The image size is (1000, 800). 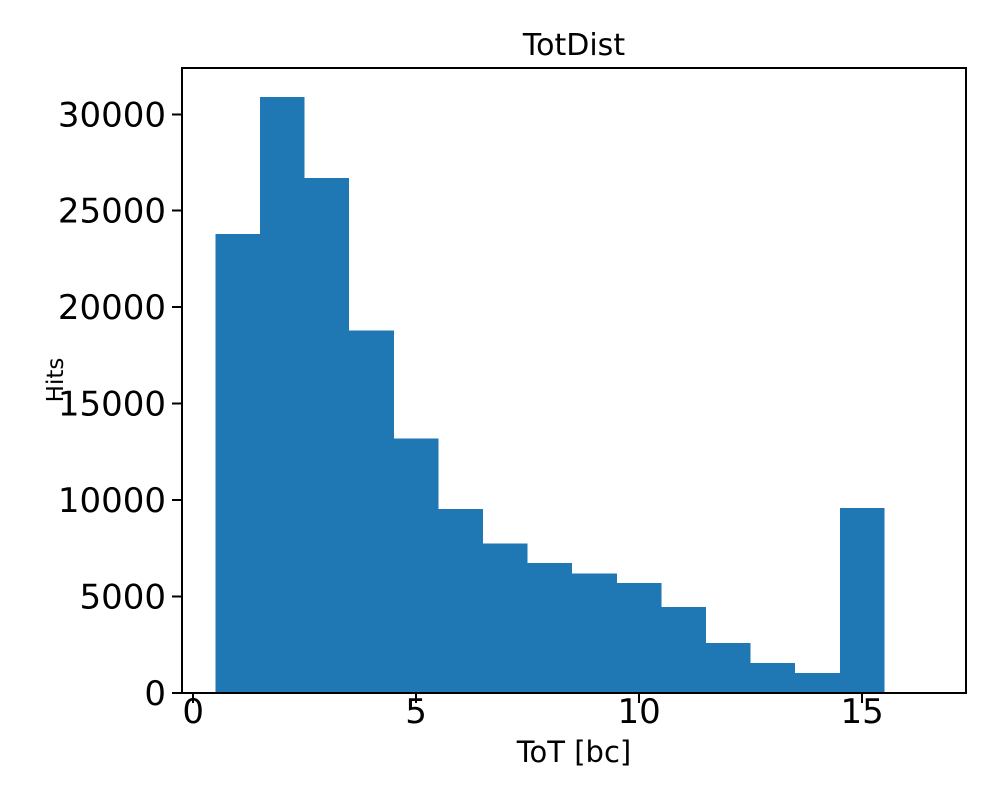 I want to click on x-tick-label: 15, so click(x=861, y=712).